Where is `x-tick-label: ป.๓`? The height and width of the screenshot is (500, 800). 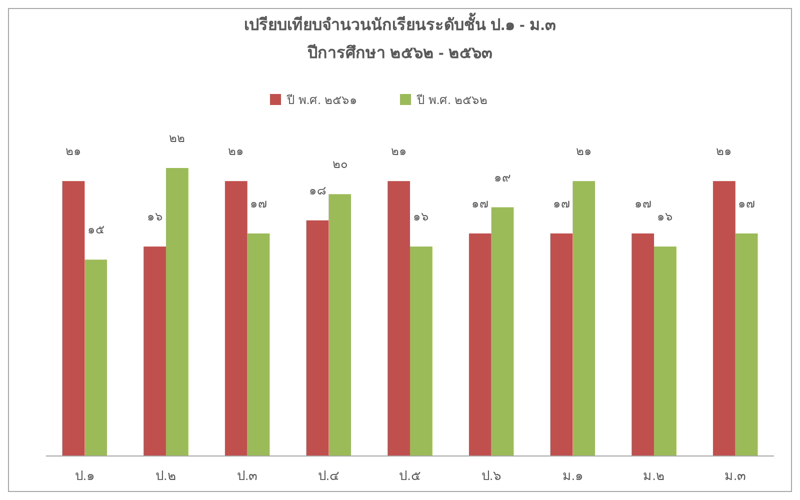
x-tick-label: ป.๓ is located at coordinates (247, 475).